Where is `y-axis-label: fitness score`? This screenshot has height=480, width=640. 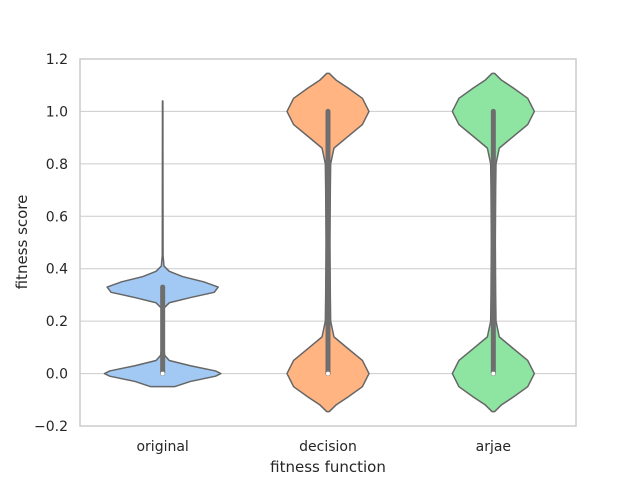
y-axis-label: fitness score is located at coordinates (22, 242).